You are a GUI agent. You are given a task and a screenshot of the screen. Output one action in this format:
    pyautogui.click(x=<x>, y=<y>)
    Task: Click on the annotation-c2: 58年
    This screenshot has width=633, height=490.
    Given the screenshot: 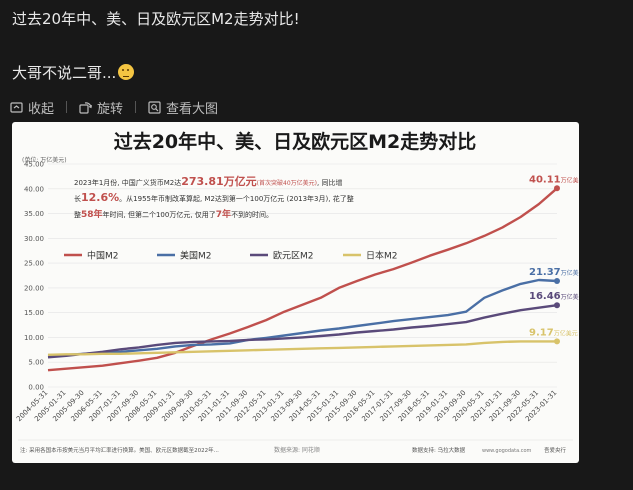 What is the action you would take?
    pyautogui.click(x=92, y=214)
    